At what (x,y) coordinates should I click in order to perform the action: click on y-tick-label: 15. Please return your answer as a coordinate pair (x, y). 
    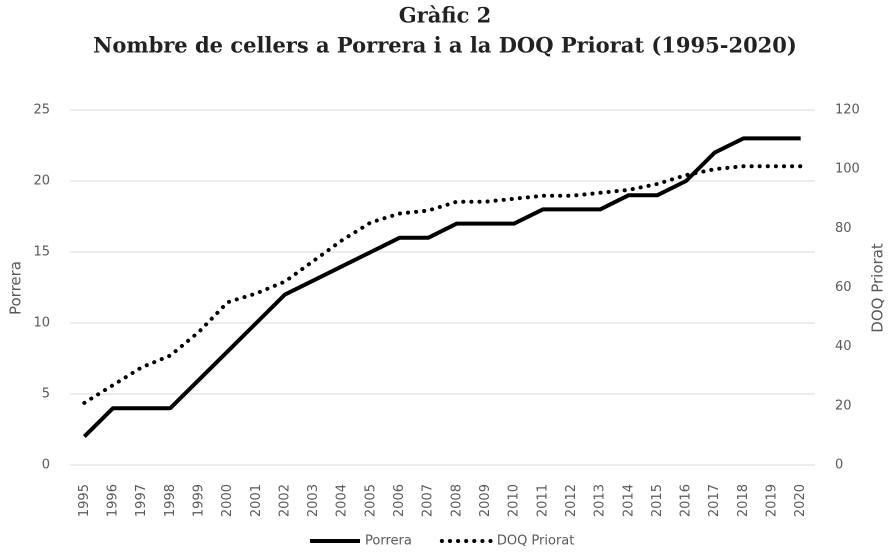
    Looking at the image, I should click on (41, 252).